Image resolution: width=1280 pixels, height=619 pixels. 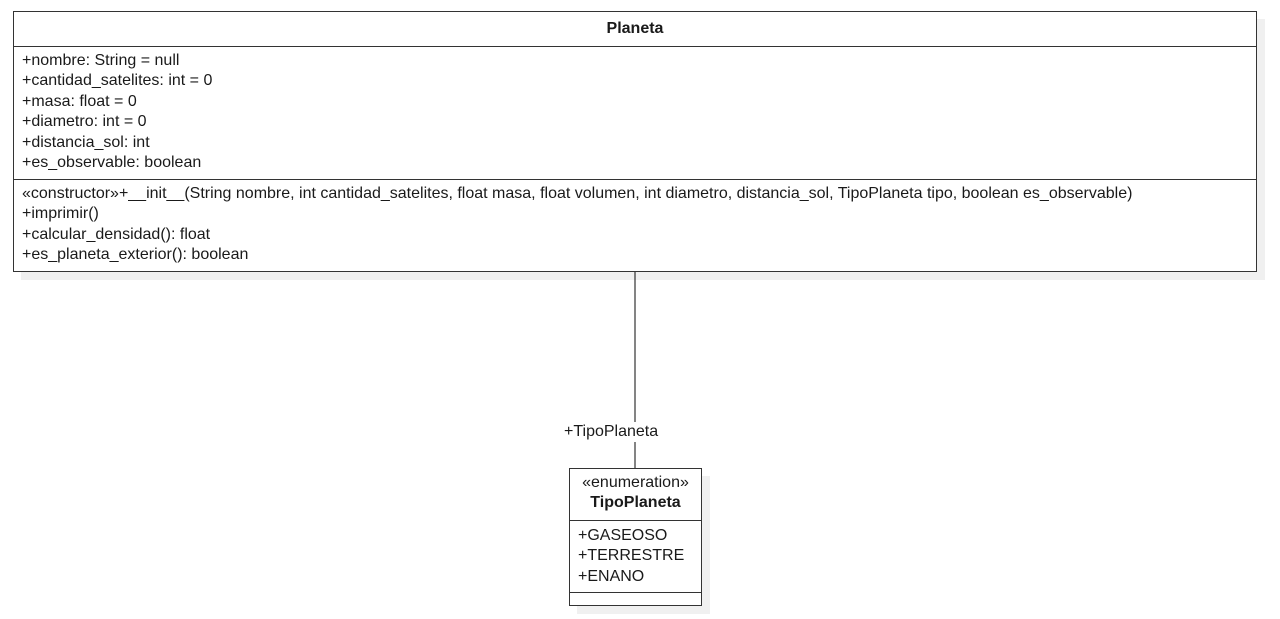 I want to click on enum-operations-section, so click(x=635, y=595).